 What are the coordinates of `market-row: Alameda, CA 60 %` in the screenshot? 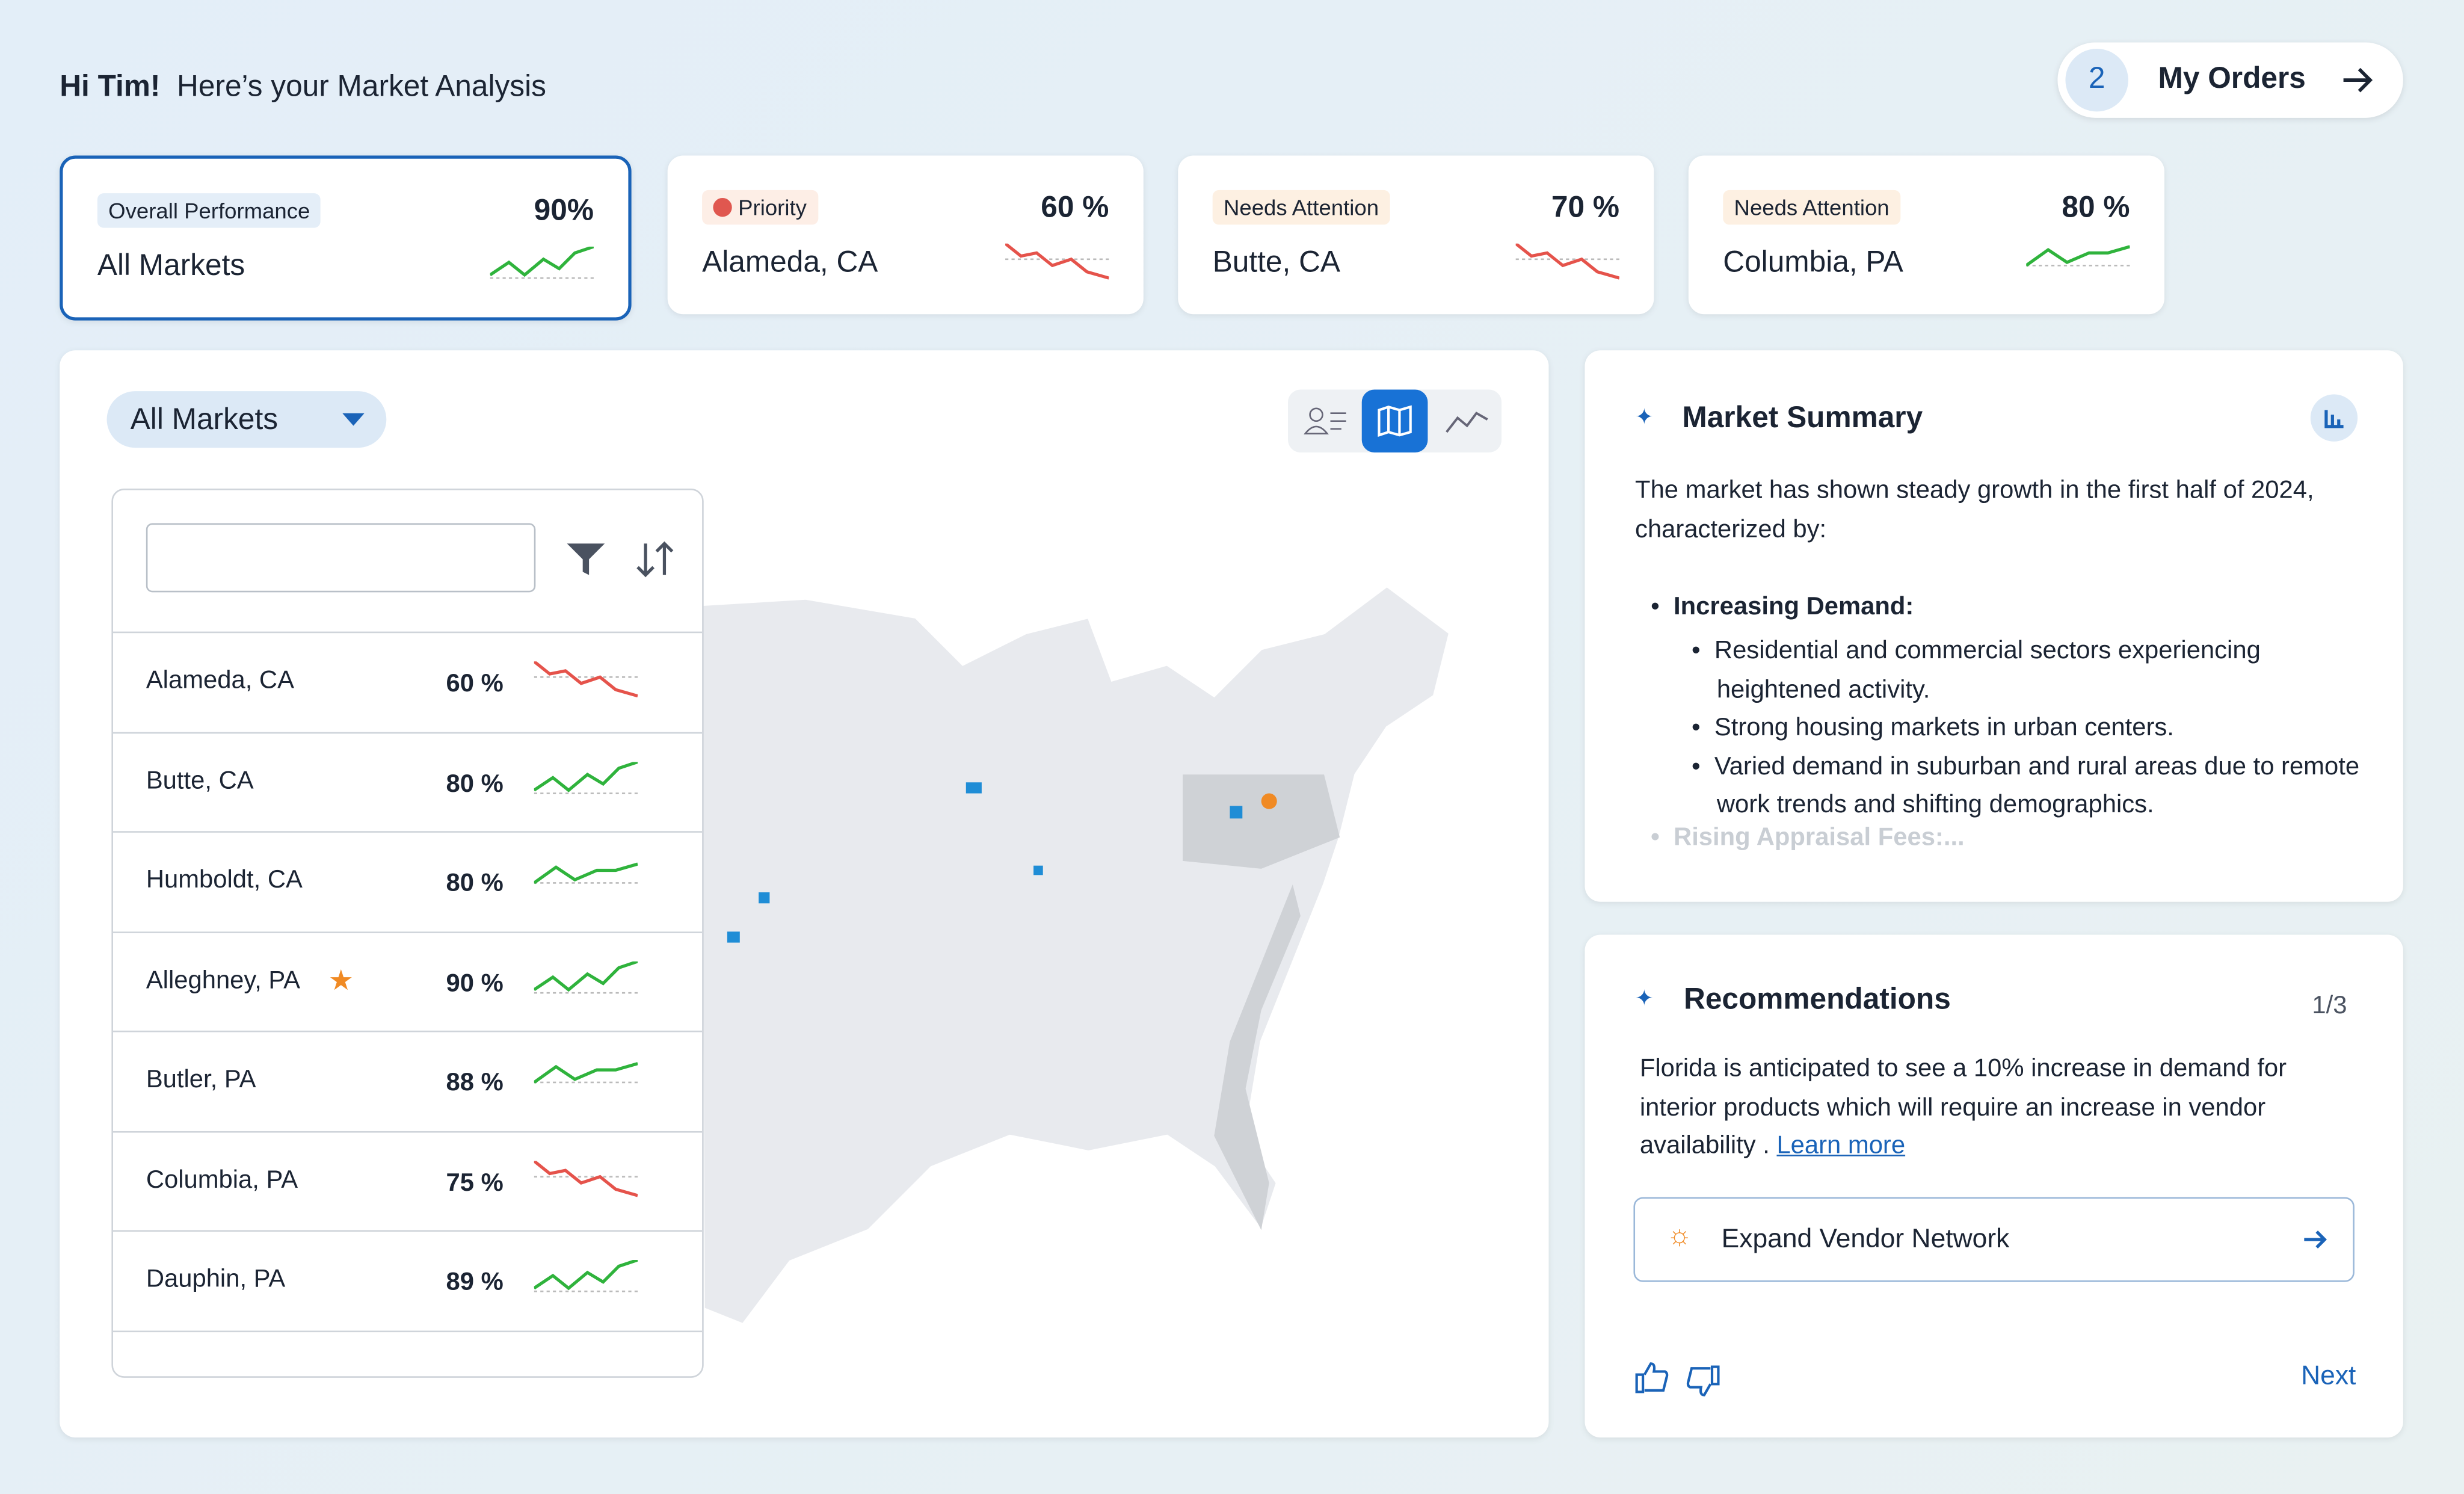 It's located at (407, 681).